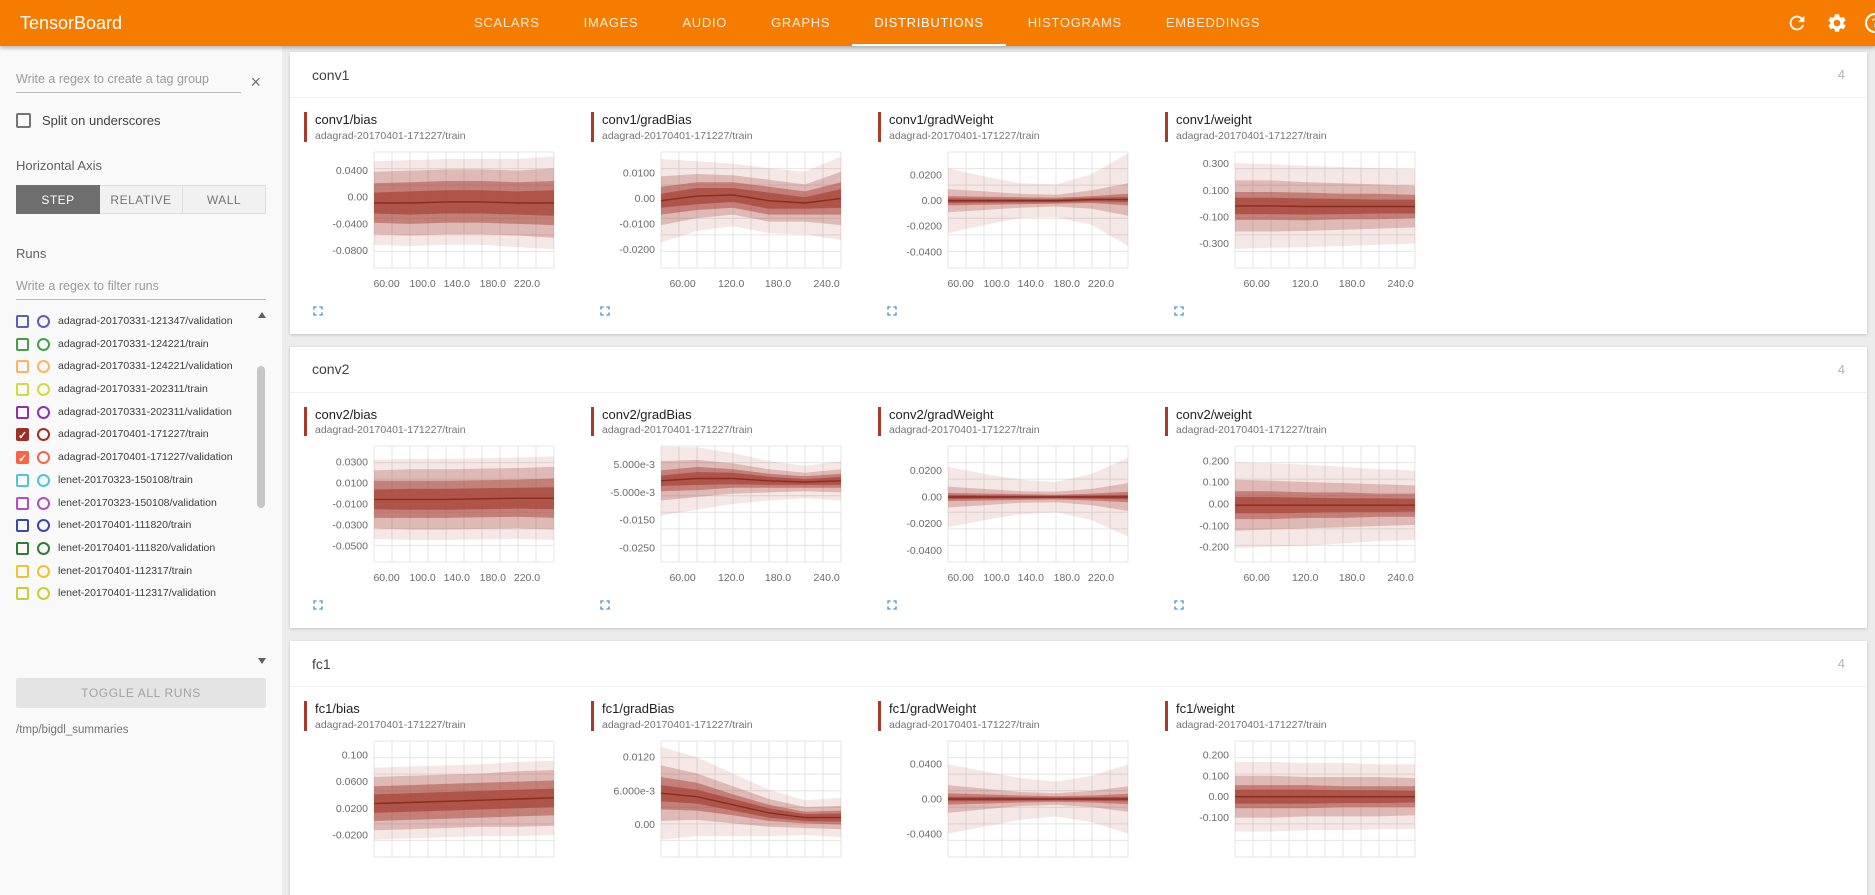  I want to click on split-underscores-checkbox, so click(23, 120).